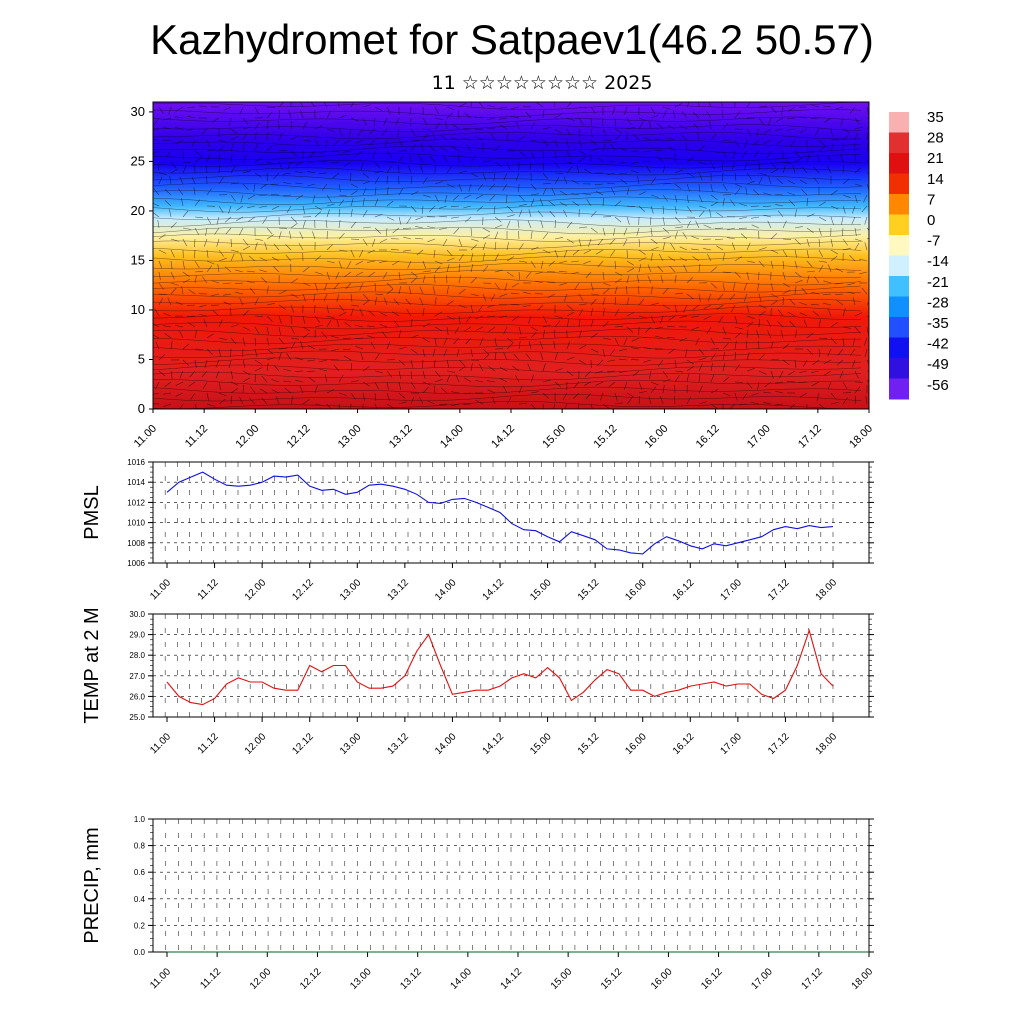 This screenshot has height=1024, width=1024. Describe the element at coordinates (140, 819) in the screenshot. I see `panel-ytick: 1.0` at that location.